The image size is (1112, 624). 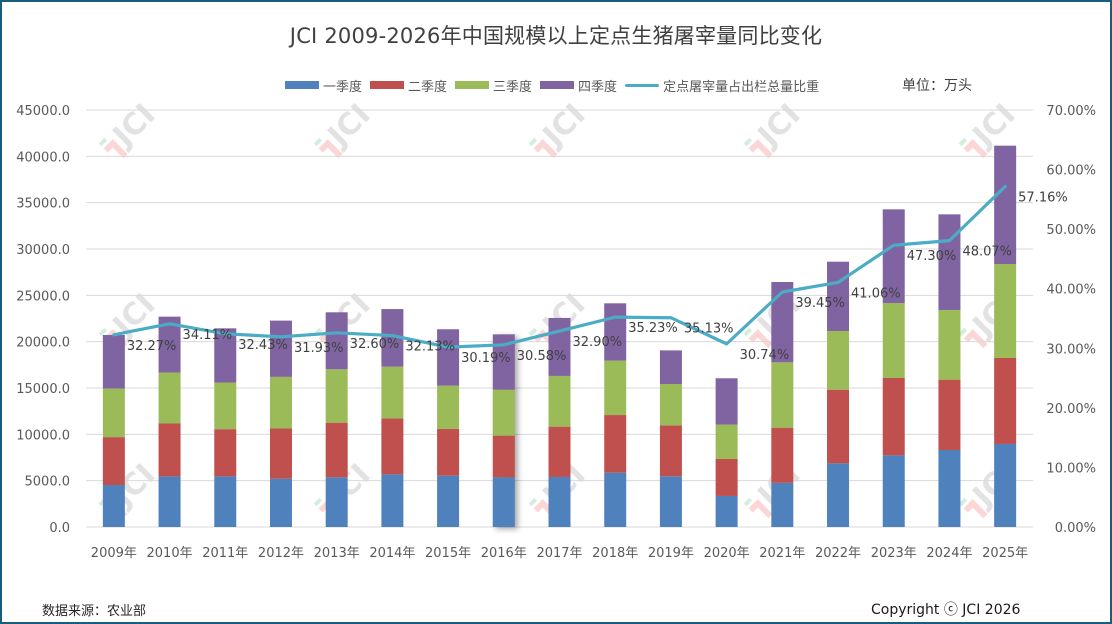 What do you see at coordinates (1071, 230) in the screenshot?
I see `y2-tick-label: 50.00%` at bounding box center [1071, 230].